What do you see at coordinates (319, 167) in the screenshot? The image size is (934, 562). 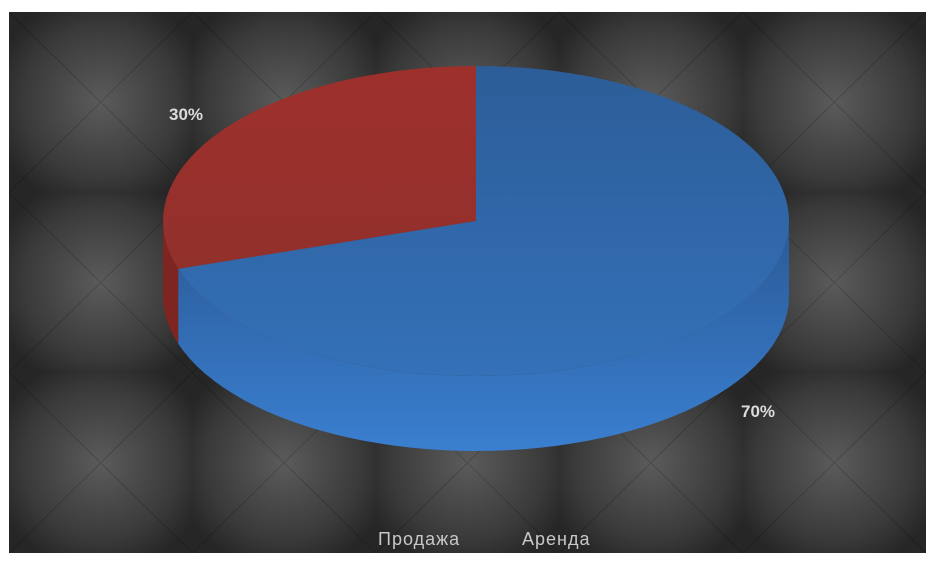 I see `pie-slice-Продажа` at bounding box center [319, 167].